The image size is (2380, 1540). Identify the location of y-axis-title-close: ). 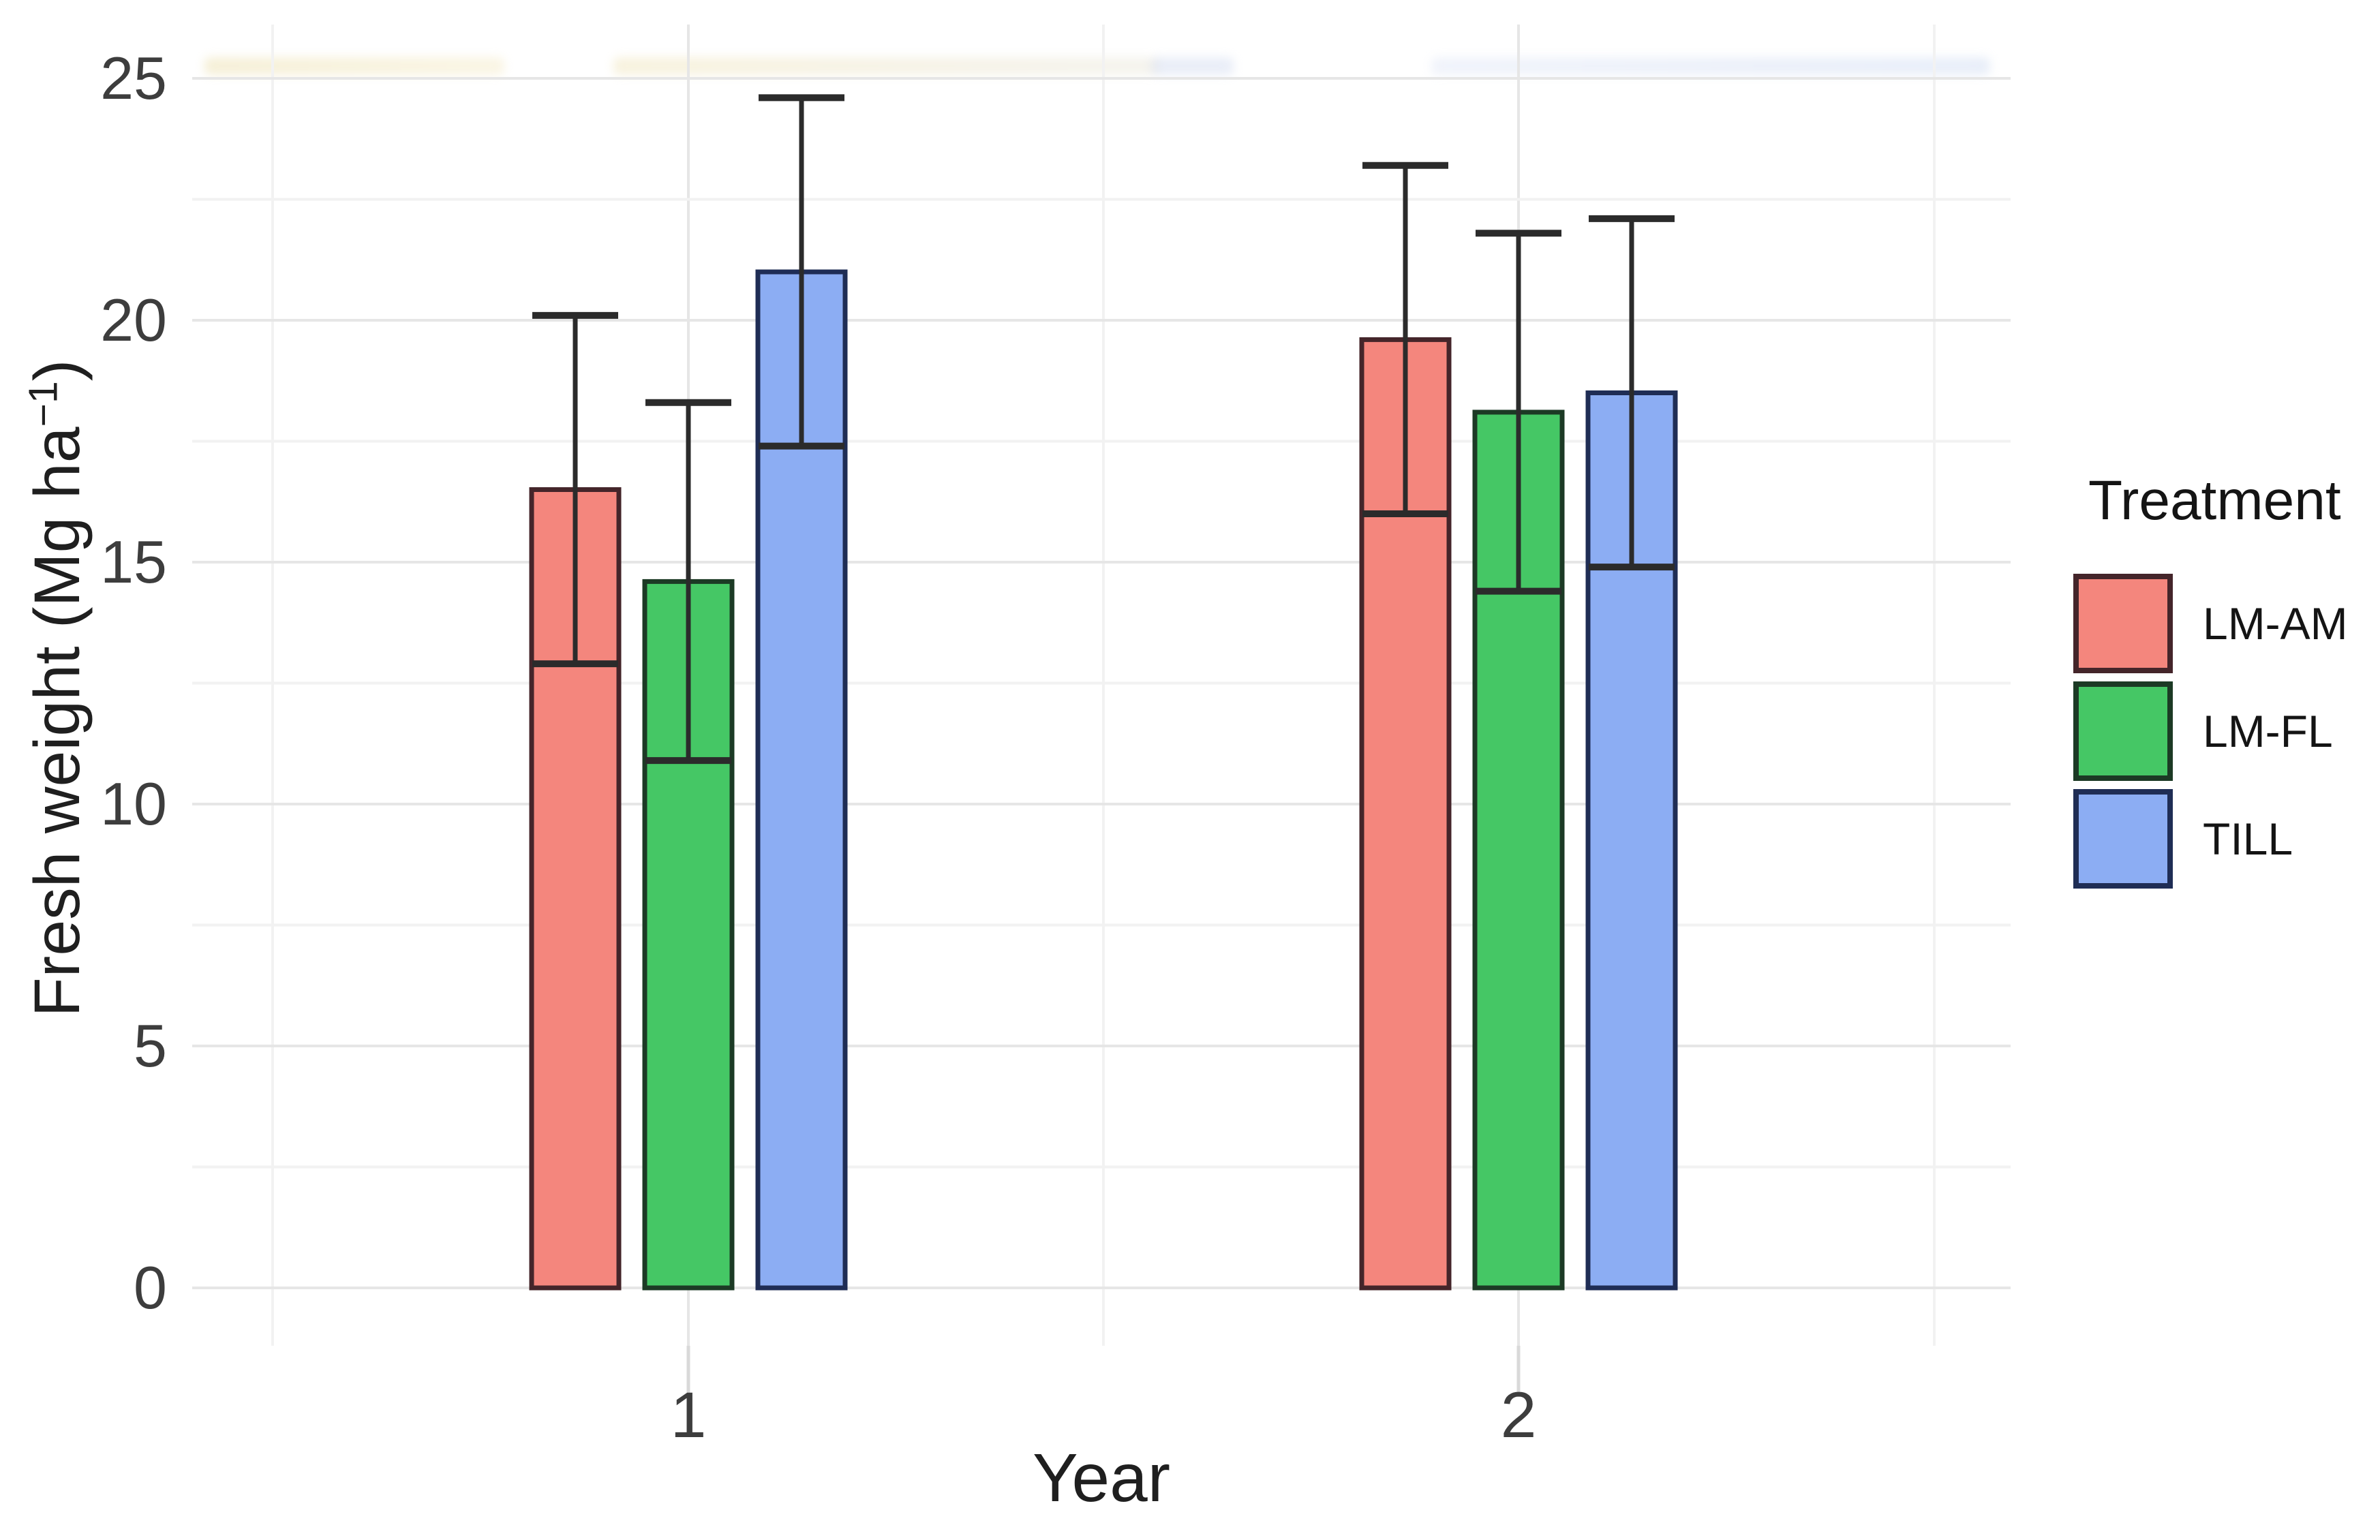
(57, 370).